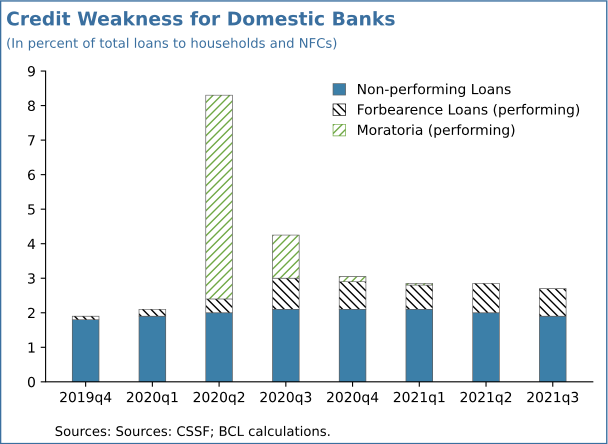 The image size is (608, 444). Describe the element at coordinates (32, 175) in the screenshot. I see `y-tick-label: 6` at that location.